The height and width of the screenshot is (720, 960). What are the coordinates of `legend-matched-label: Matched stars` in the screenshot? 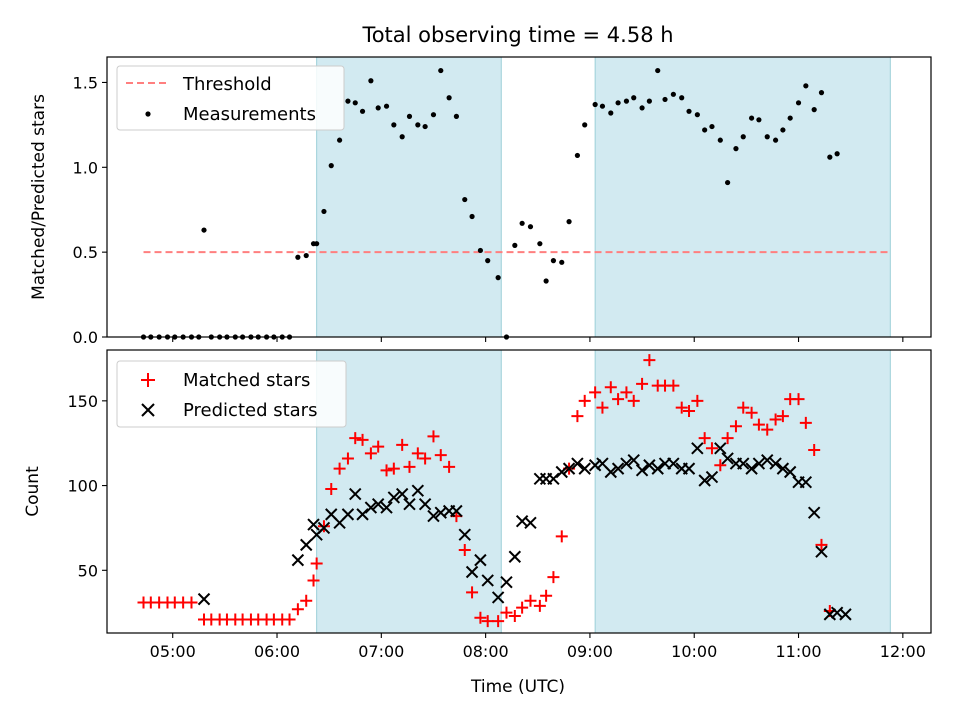 It's located at (246, 380).